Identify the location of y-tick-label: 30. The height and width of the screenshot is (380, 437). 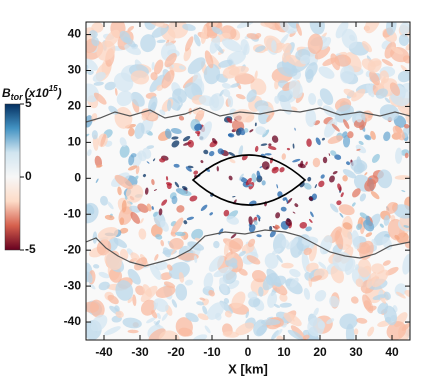
(75, 70).